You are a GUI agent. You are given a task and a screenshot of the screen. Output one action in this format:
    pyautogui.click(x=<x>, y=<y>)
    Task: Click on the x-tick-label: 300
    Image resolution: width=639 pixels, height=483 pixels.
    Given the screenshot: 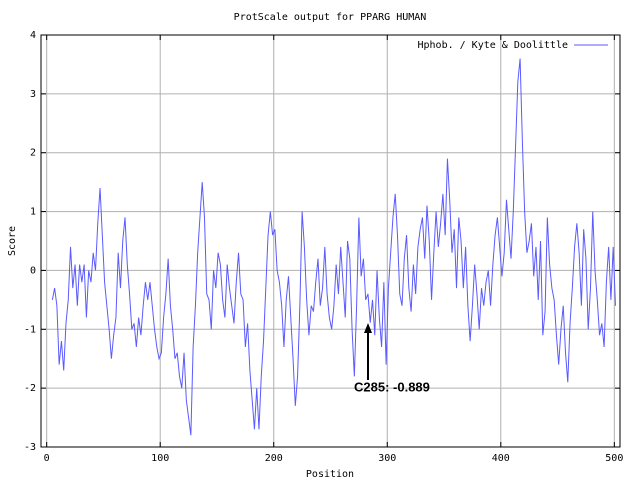 What is the action you would take?
    pyautogui.click(x=387, y=458)
    